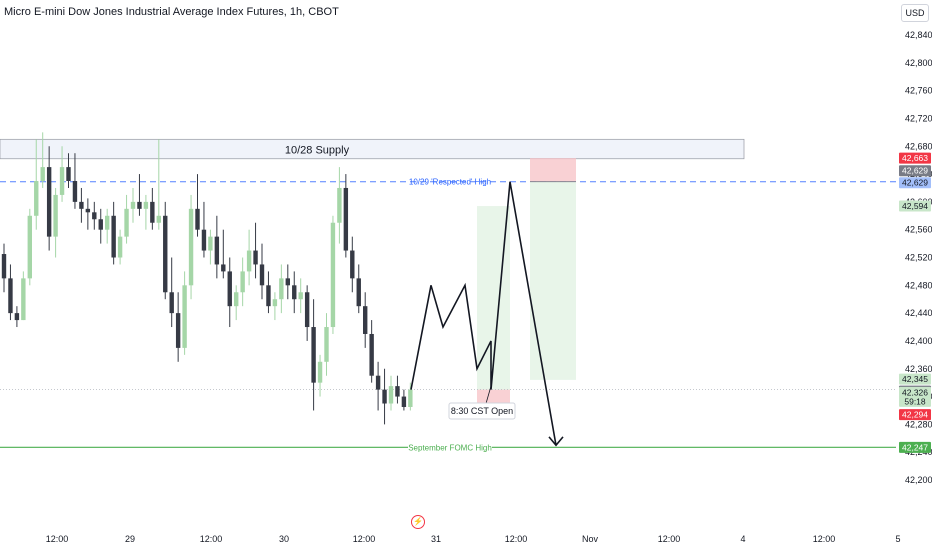  I want to click on respected-high-label: 10/29 'Respected' High, so click(450, 182).